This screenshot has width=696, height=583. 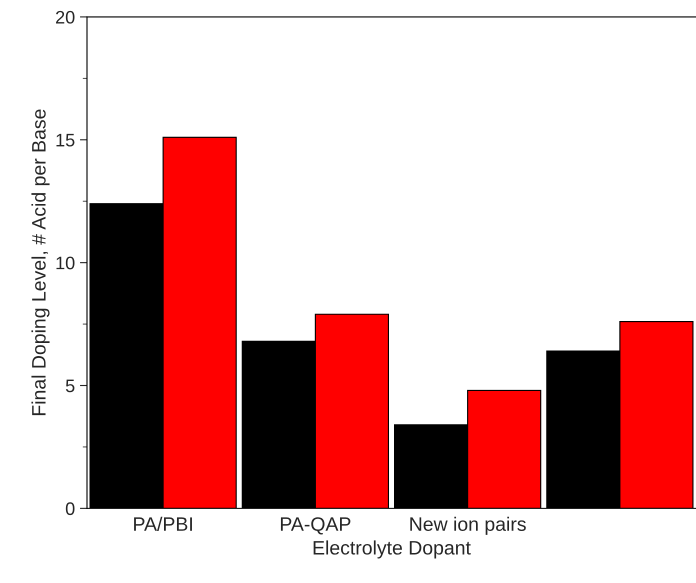 What do you see at coordinates (65, 140) in the screenshot?
I see `y-tick-label: 15` at bounding box center [65, 140].